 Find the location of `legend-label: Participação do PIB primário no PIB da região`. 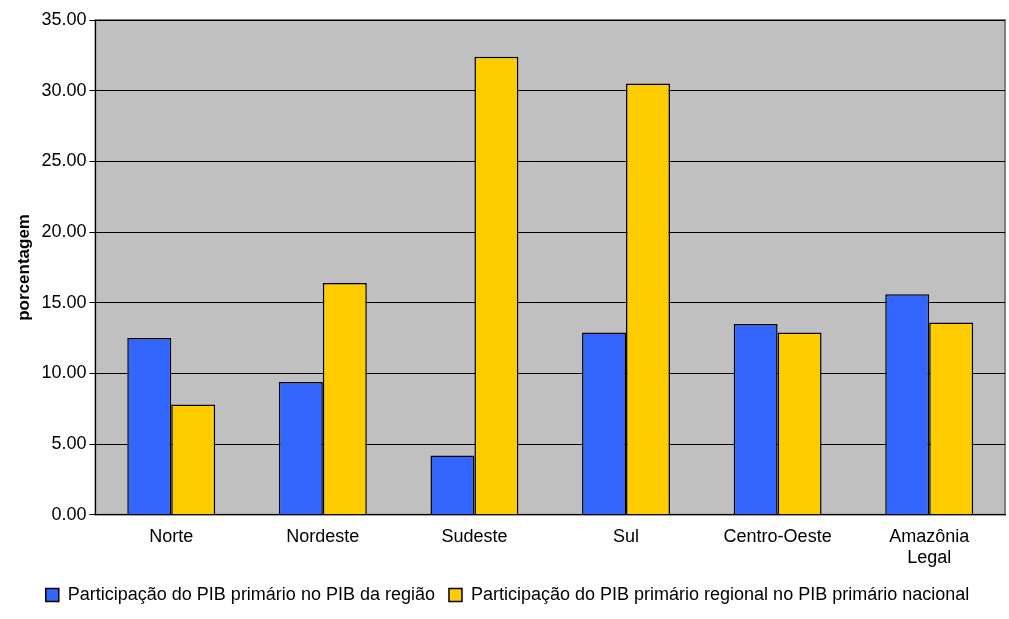

legend-label: Participação do PIB primário no PIB da região is located at coordinates (251, 593).